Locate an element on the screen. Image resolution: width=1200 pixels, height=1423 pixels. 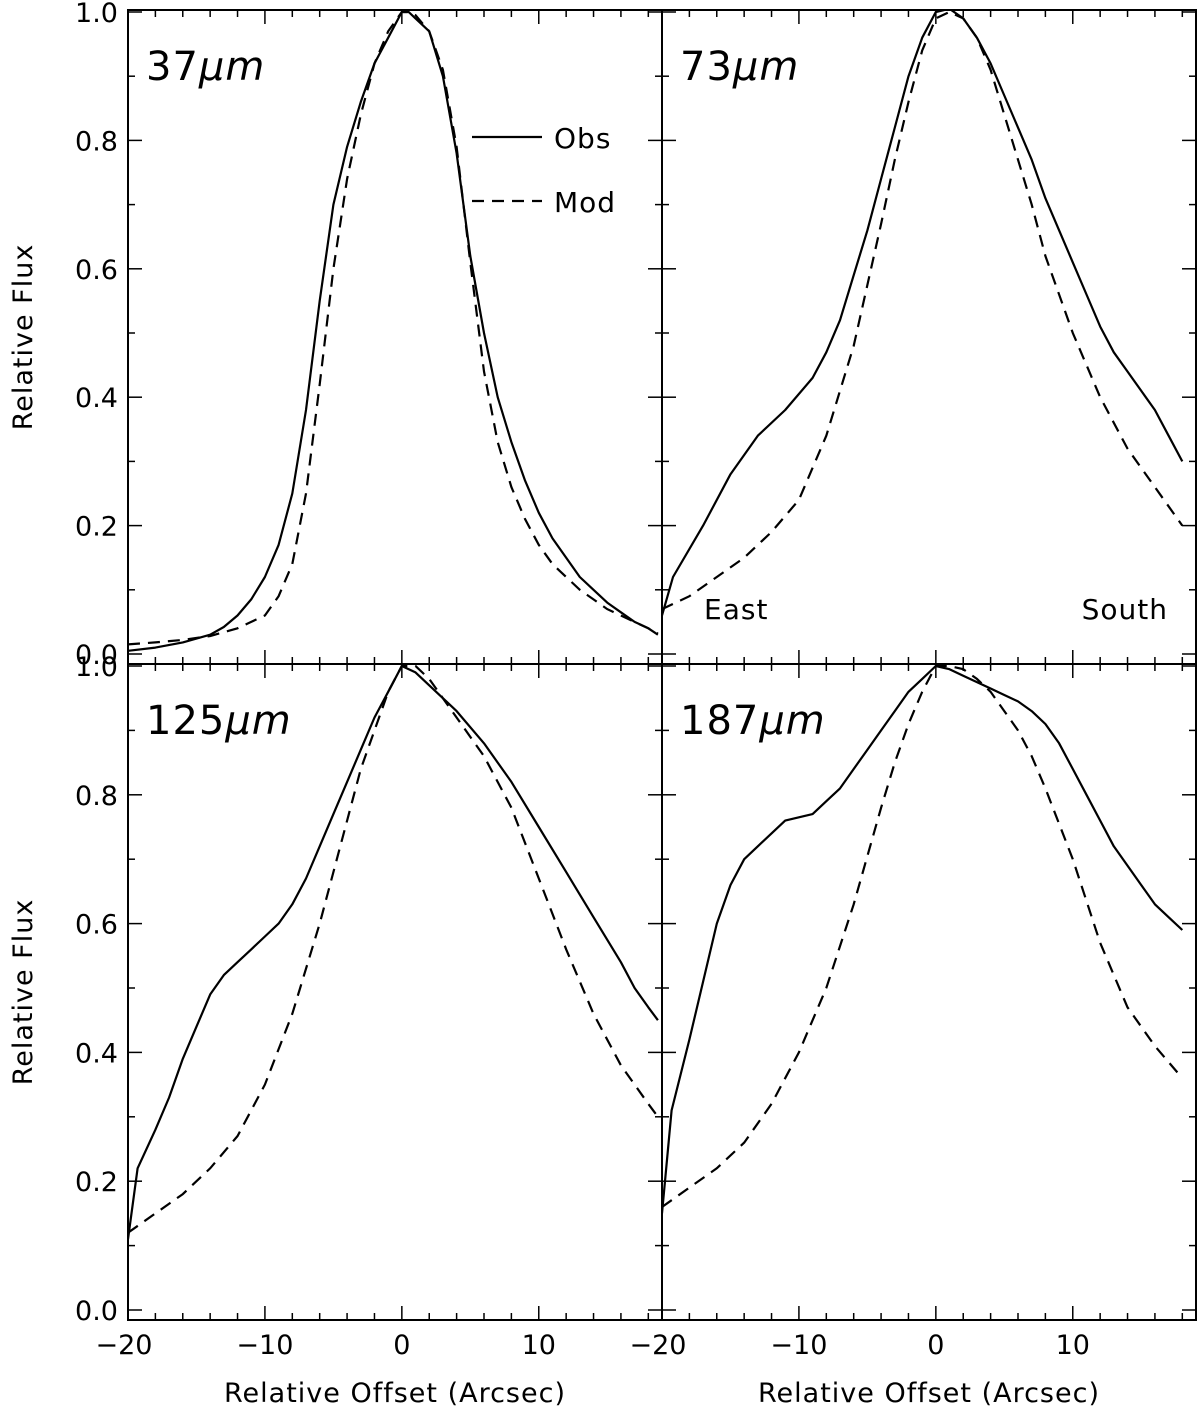
legend-label-obs: Obs is located at coordinates (582, 138).